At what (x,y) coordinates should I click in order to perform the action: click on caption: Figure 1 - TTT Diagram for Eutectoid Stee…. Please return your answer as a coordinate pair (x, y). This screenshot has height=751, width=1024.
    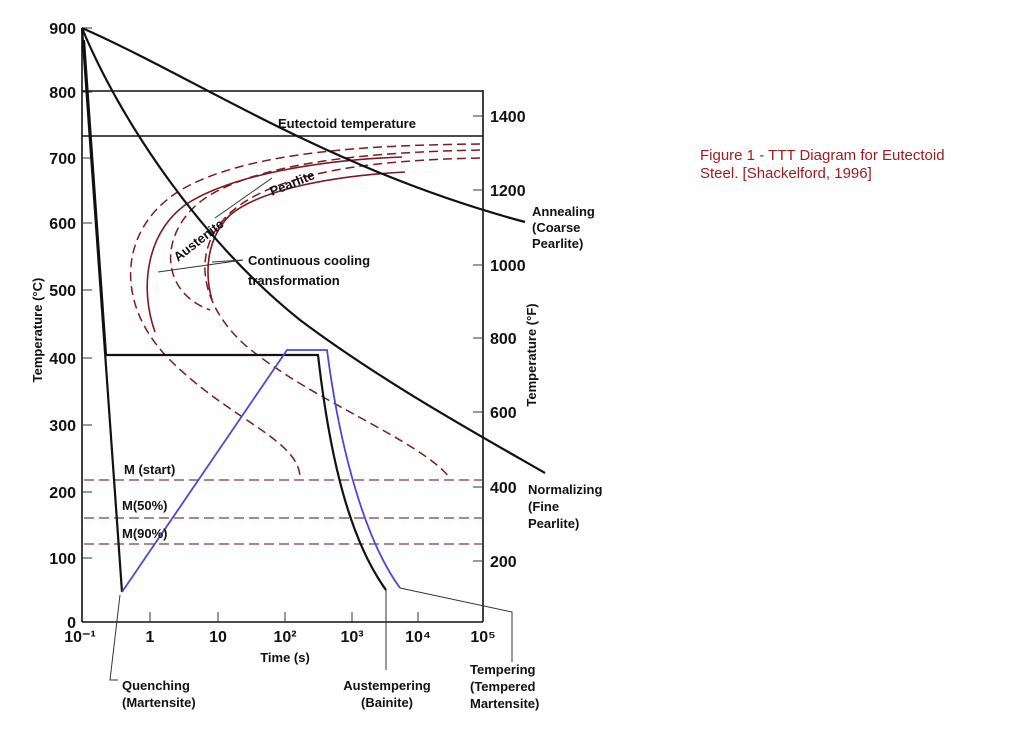
    Looking at the image, I should click on (822, 164).